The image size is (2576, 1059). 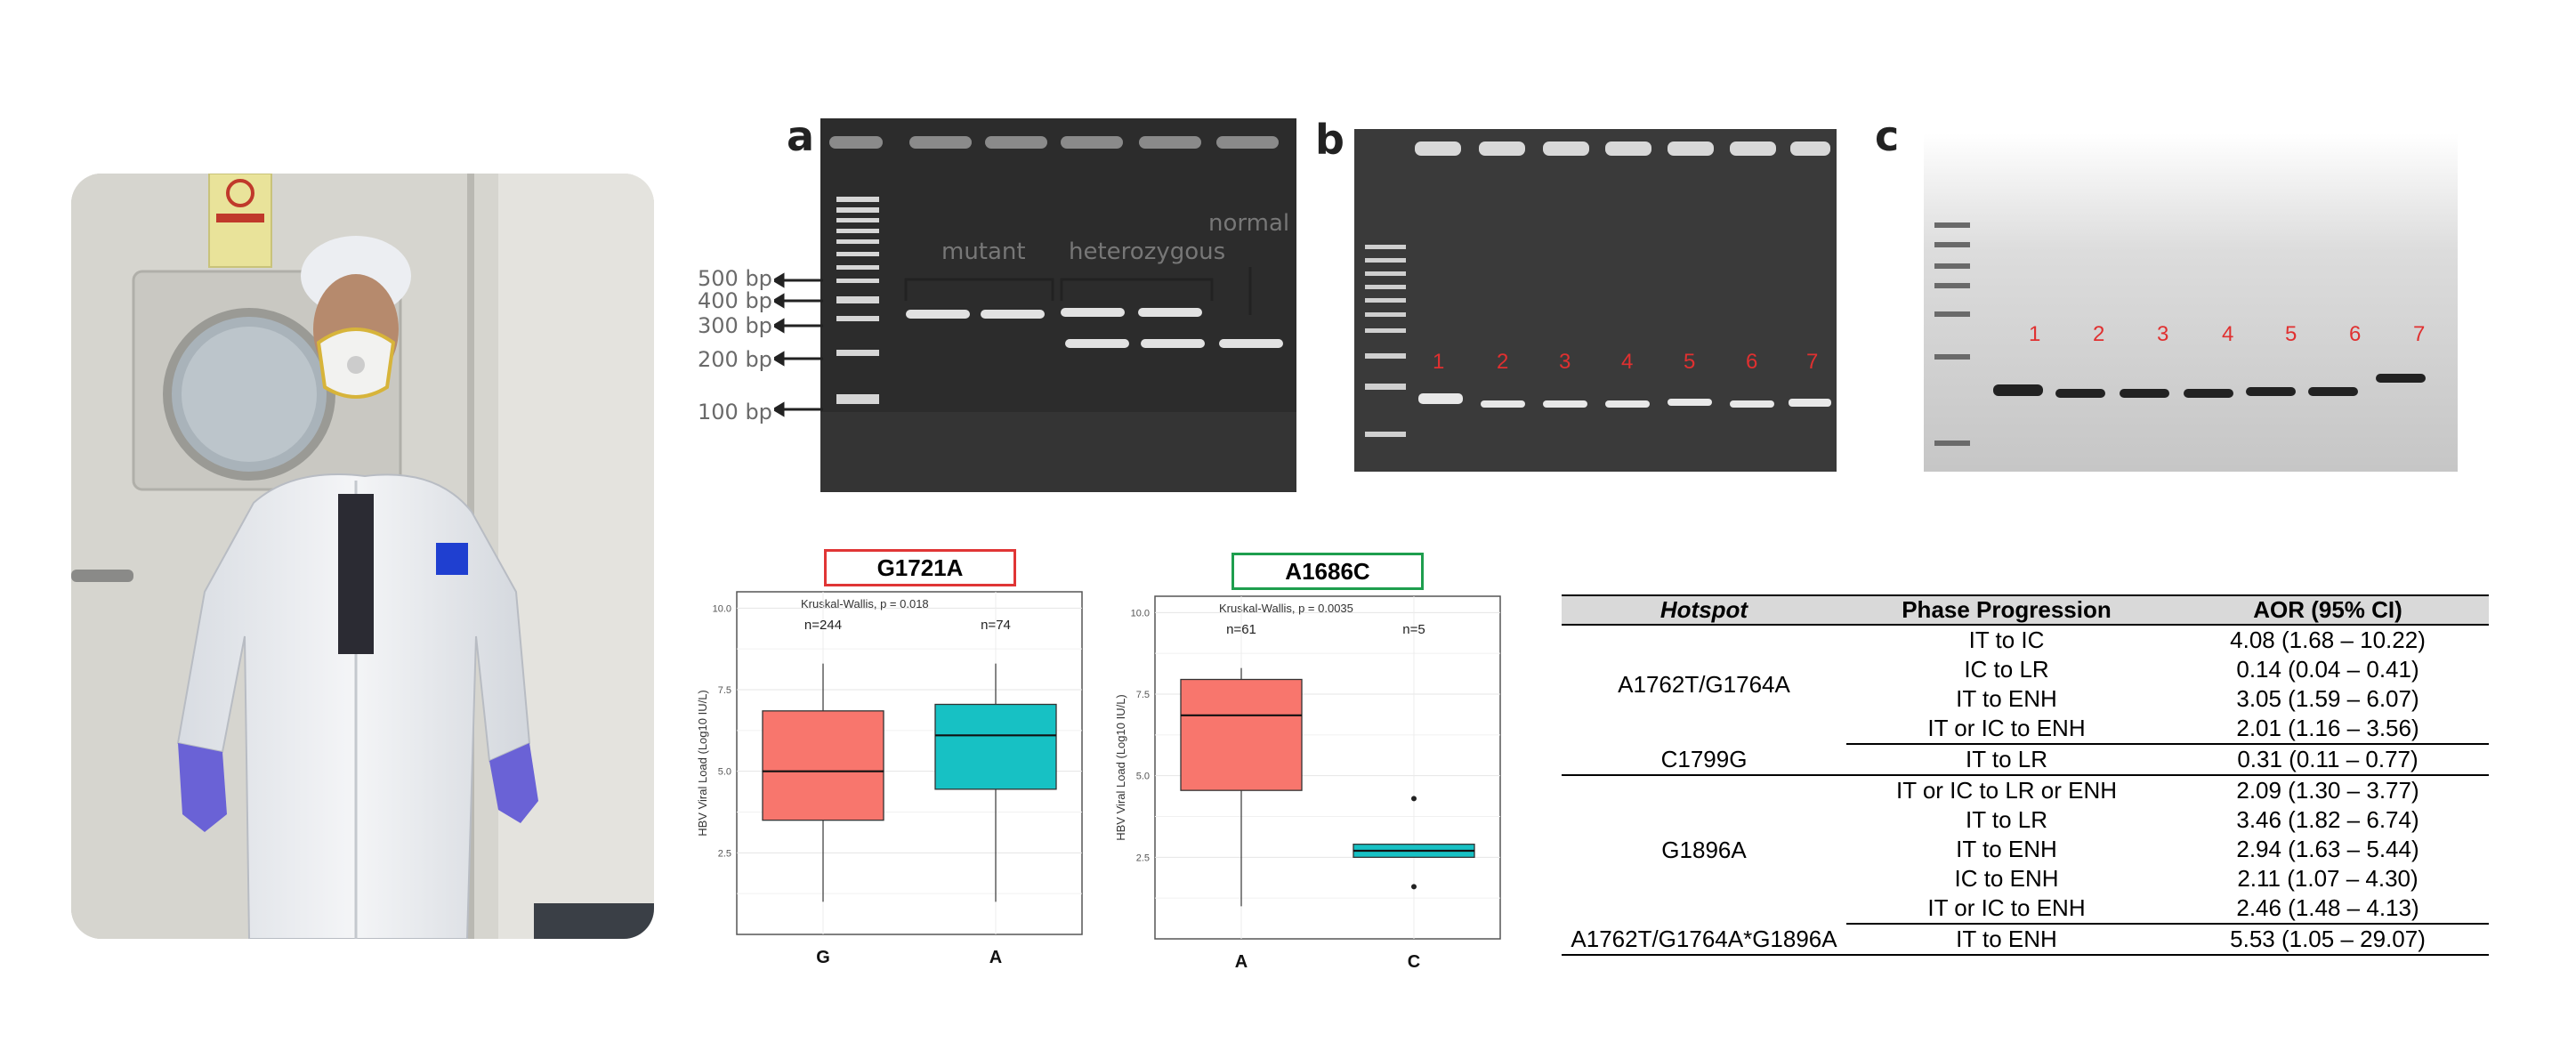 I want to click on gel-c-lane-7: 7, so click(x=2419, y=334).